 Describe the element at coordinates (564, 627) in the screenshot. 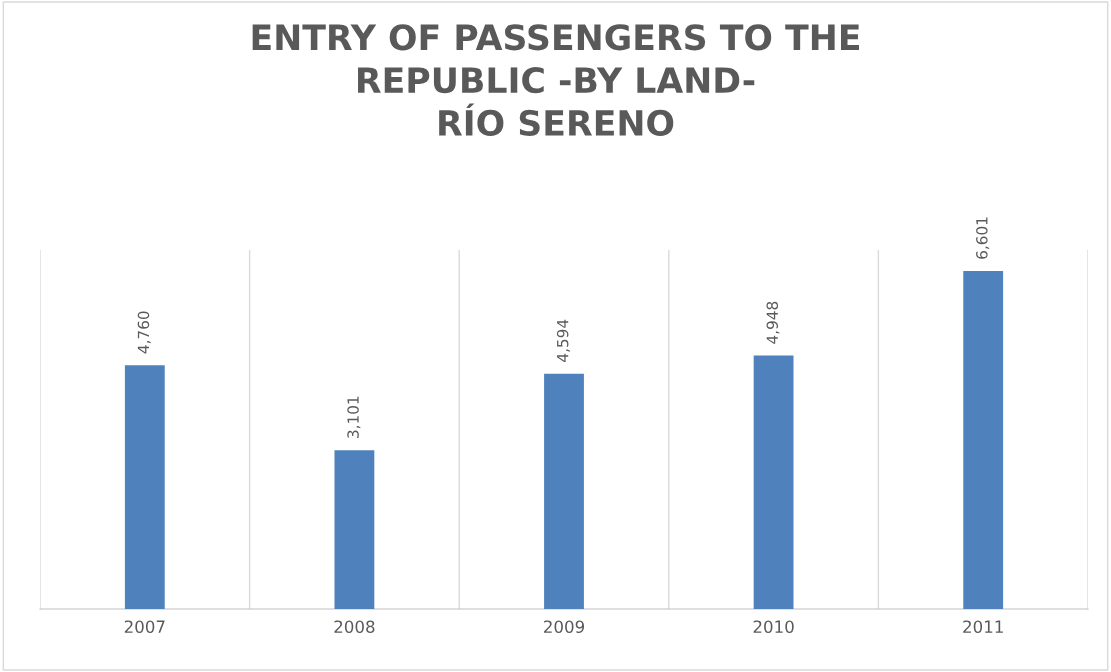

I see `x-tick-label: 2009` at that location.